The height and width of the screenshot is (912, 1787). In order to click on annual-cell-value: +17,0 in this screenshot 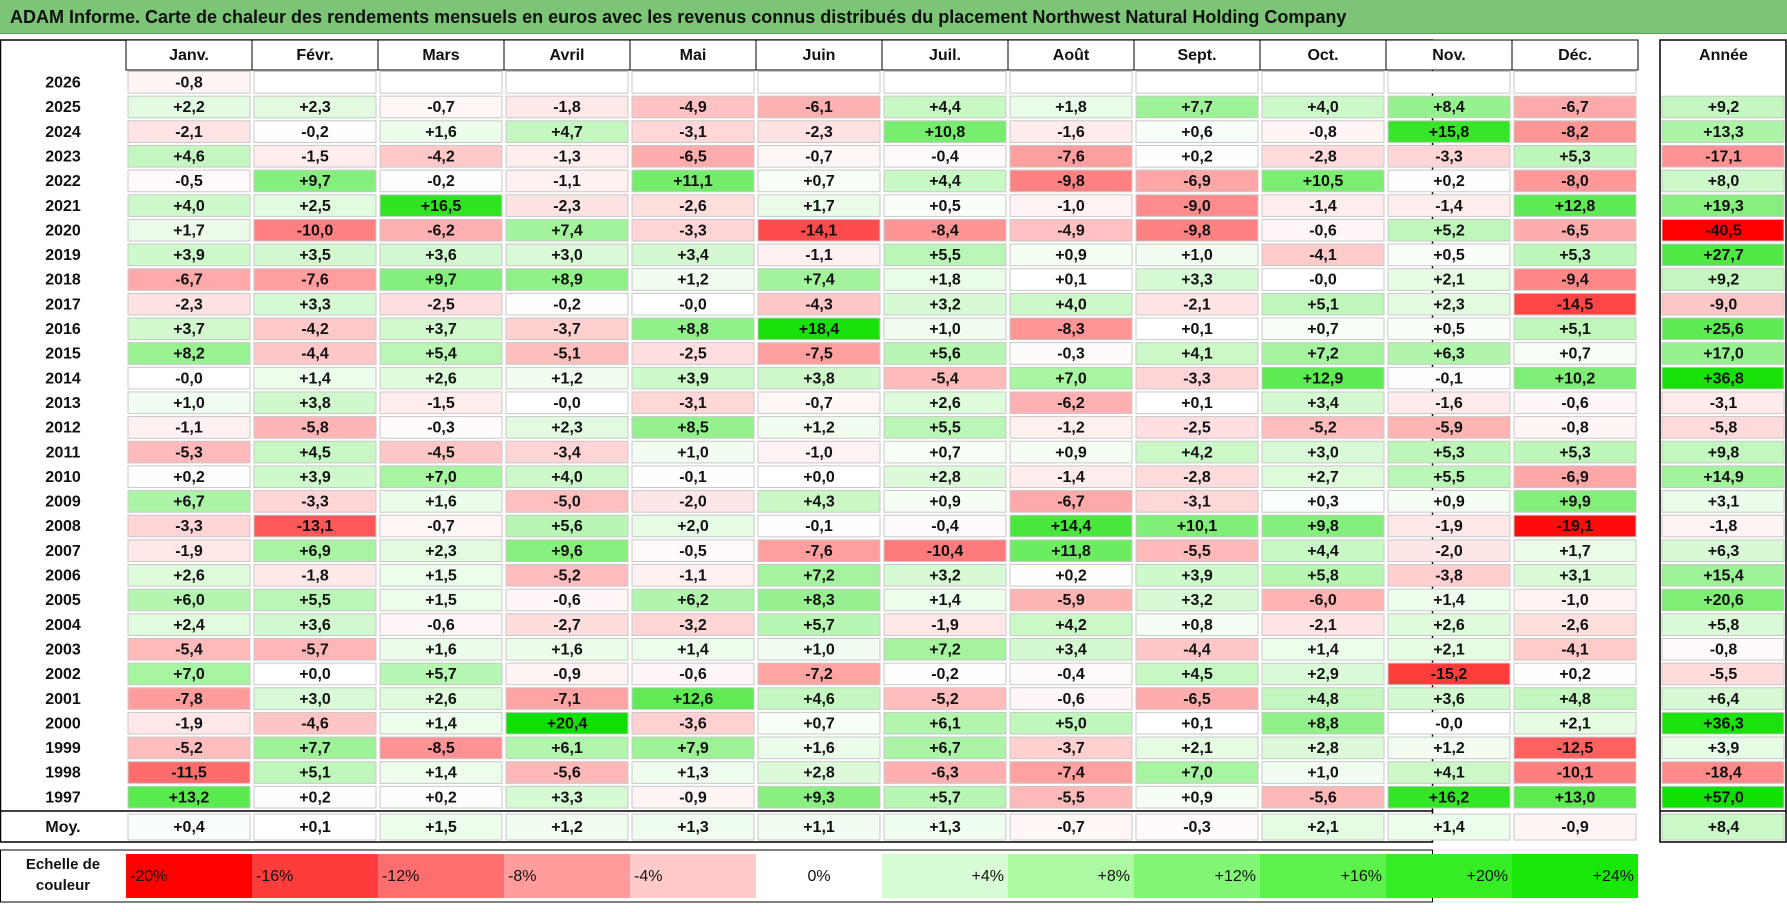, I will do `click(1723, 354)`.